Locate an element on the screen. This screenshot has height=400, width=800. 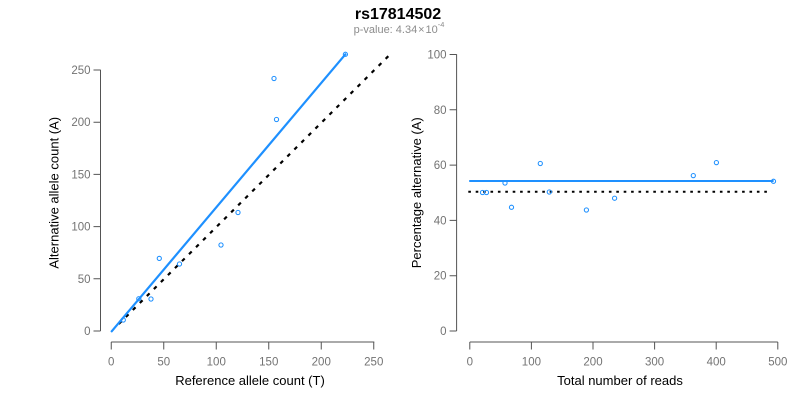
svg-text: 500 is located at coordinates (777, 363).